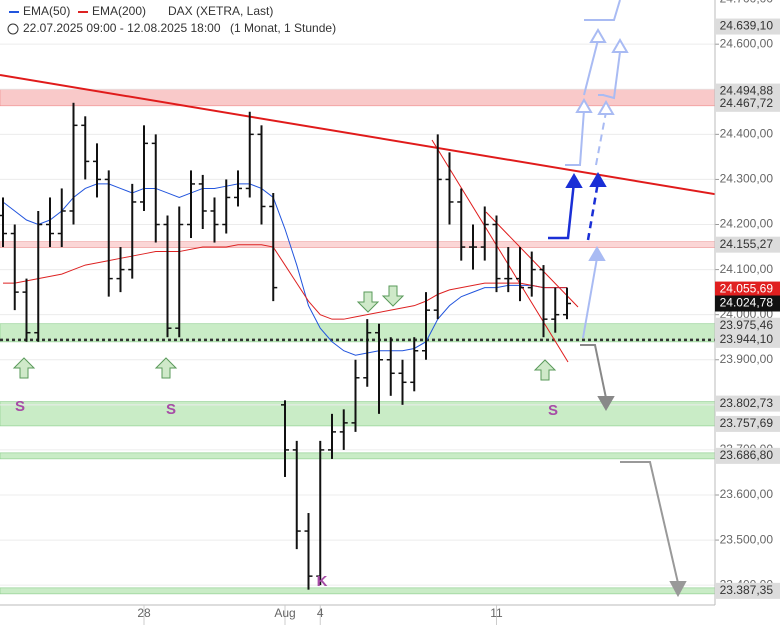 Image resolution: width=780 pixels, height=625 pixels. What do you see at coordinates (747, 179) in the screenshot?
I see `y-tick-label: 24.300,00` at bounding box center [747, 179].